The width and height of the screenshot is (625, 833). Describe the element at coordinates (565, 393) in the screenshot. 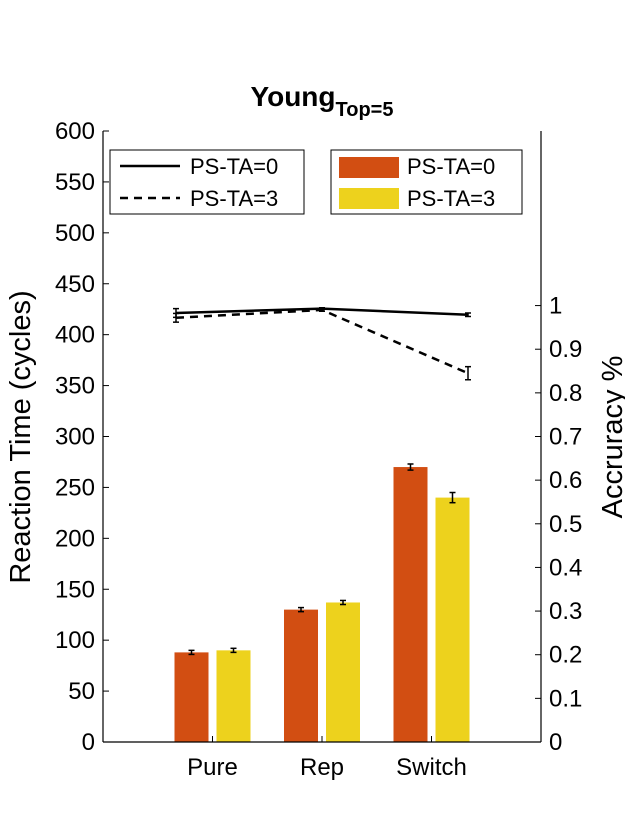

I see `y2-tick-label: 0.8` at that location.